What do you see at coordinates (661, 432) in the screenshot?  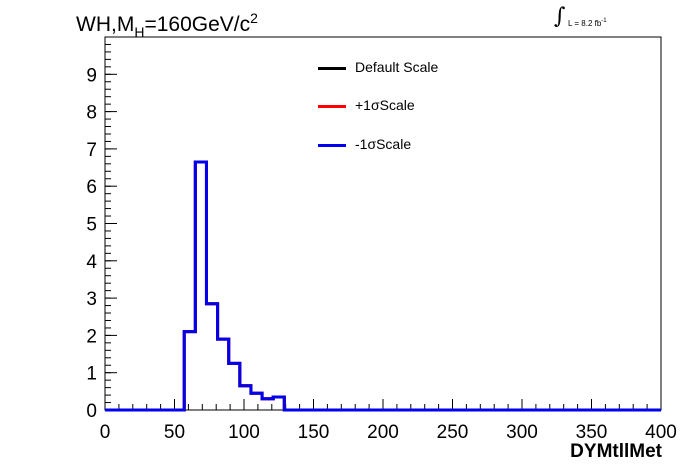 I see `x-tick-label: 400` at bounding box center [661, 432].